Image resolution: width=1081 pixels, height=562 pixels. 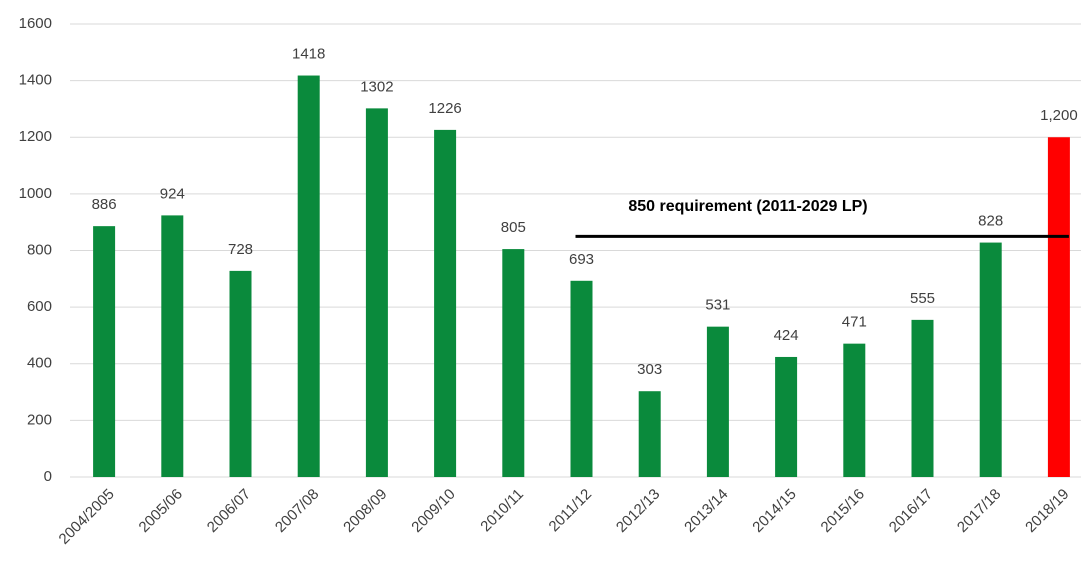 I want to click on y-tick-label: 200, so click(x=39, y=419).